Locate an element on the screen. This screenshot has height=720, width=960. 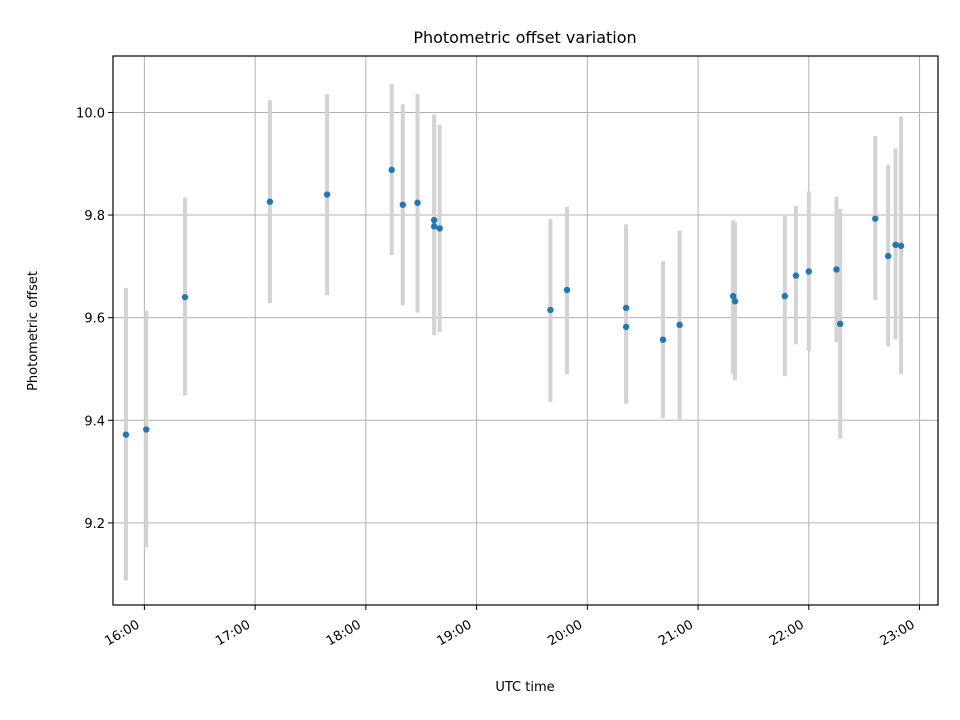
x-tick-label: 23:00 is located at coordinates (898, 633).